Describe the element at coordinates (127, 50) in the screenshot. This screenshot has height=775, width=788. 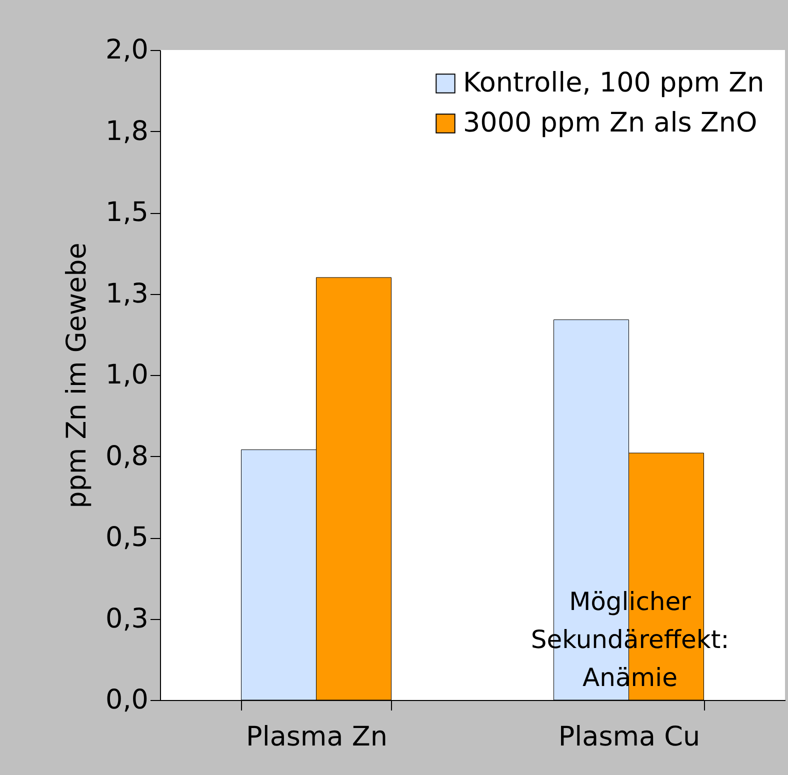
I see `y-tick-label: 2,0` at that location.